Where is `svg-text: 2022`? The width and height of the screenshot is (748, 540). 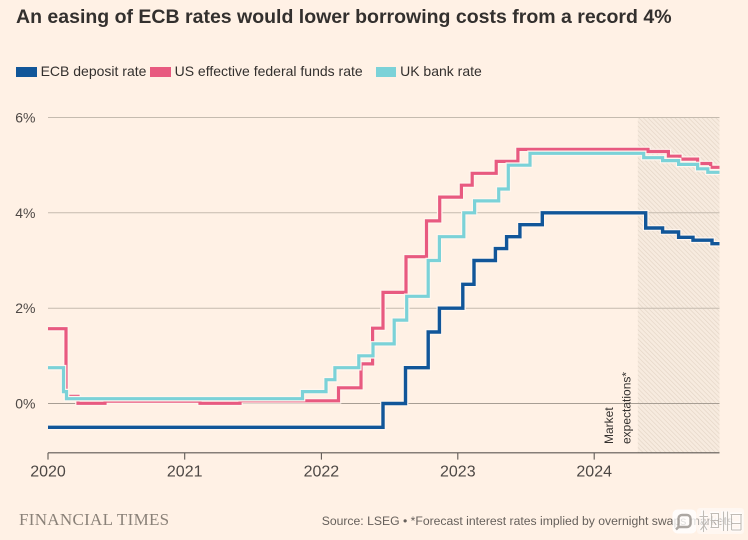
svg-text: 2022 is located at coordinates (322, 472).